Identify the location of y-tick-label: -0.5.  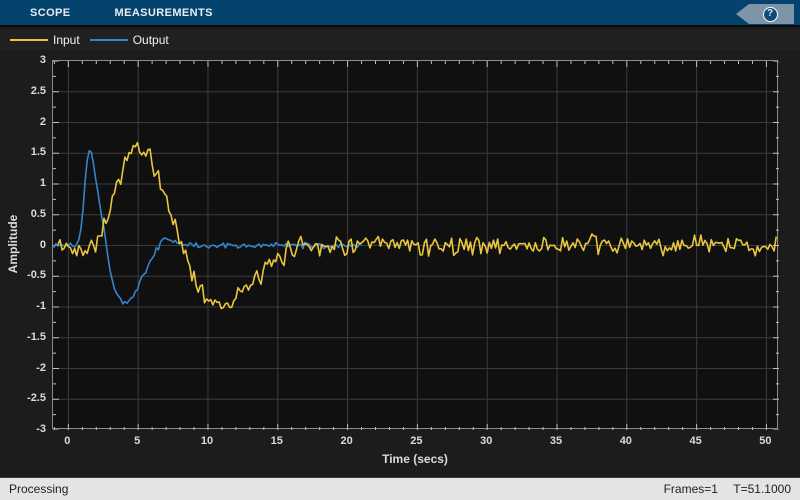
(36, 275).